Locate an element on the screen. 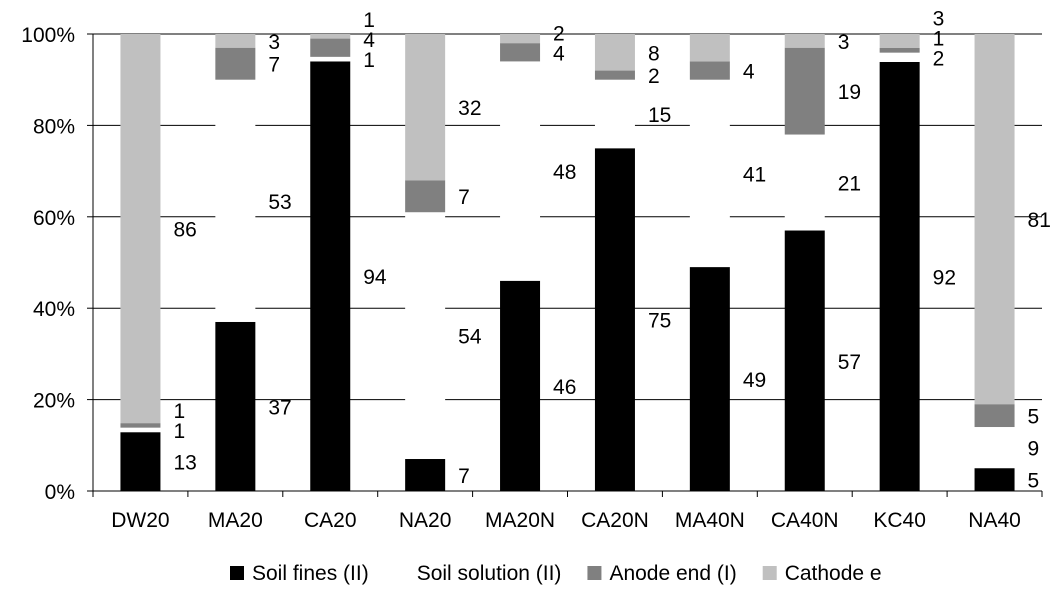  x-tick-label: MA20 is located at coordinates (235, 520).